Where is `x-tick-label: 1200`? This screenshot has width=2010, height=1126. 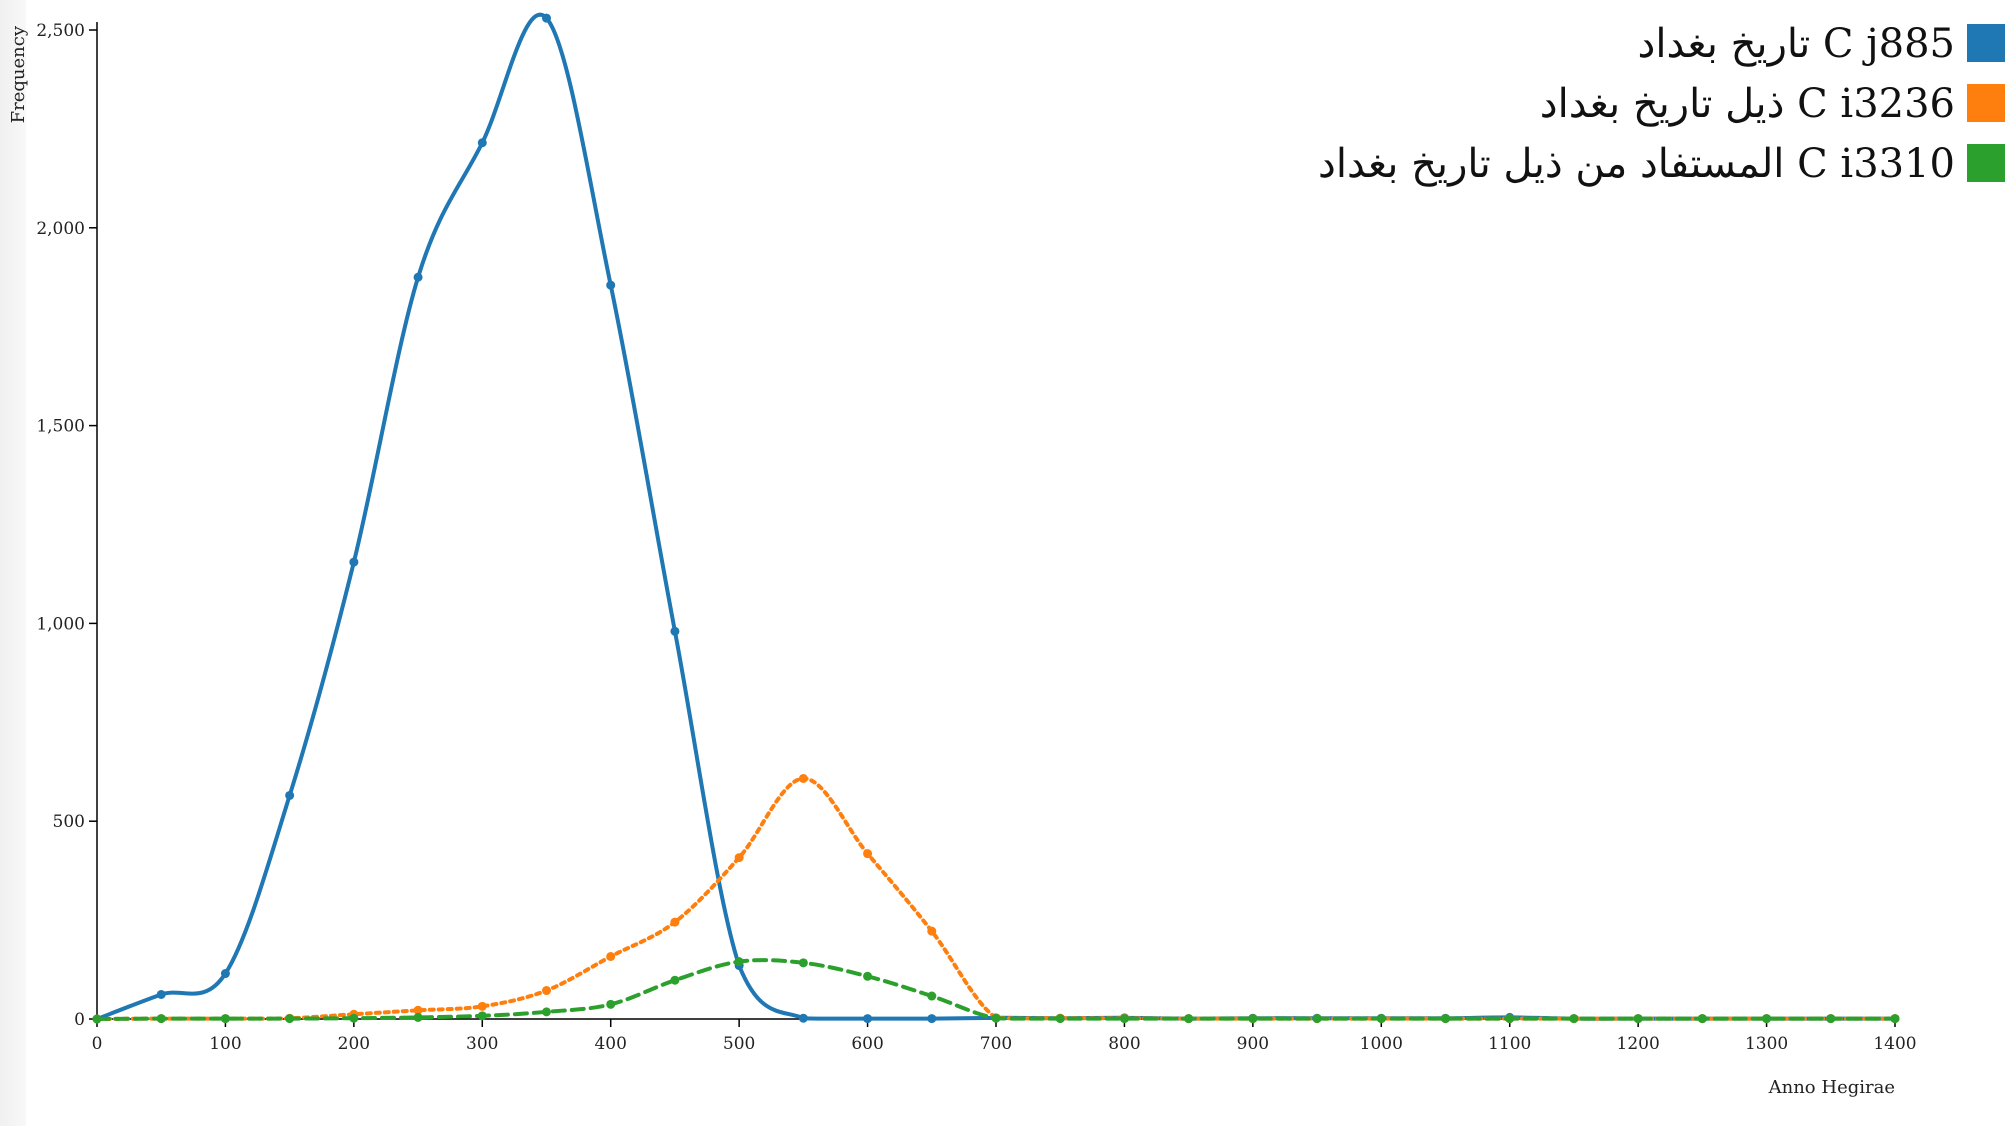 x-tick-label: 1200 is located at coordinates (1638, 1044).